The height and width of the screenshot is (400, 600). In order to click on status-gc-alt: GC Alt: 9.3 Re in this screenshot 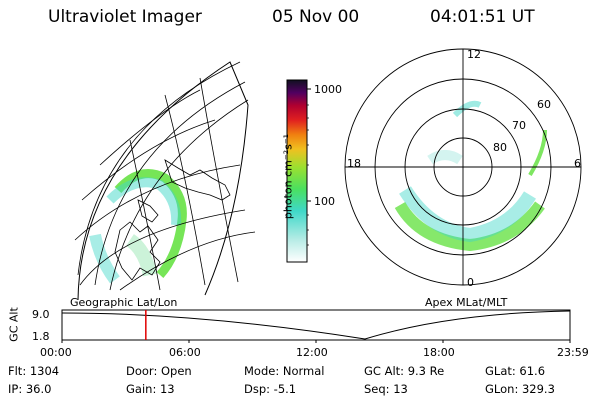, I will do `click(404, 371)`.